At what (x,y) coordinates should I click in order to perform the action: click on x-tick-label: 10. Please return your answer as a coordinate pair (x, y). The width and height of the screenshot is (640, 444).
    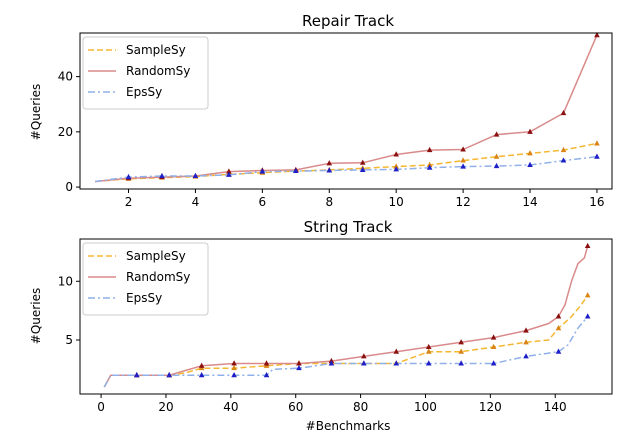
    Looking at the image, I should click on (396, 202).